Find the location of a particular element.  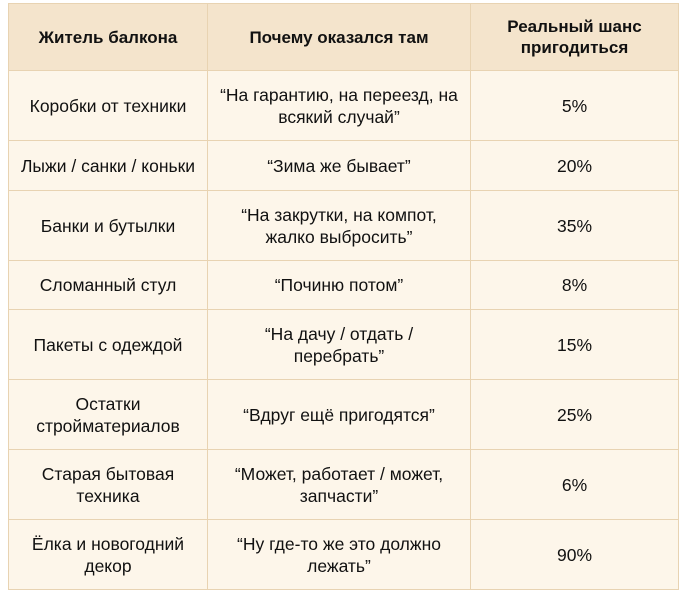

cell-reason: “Ну где-то же это должно лежать” is located at coordinates (339, 554).